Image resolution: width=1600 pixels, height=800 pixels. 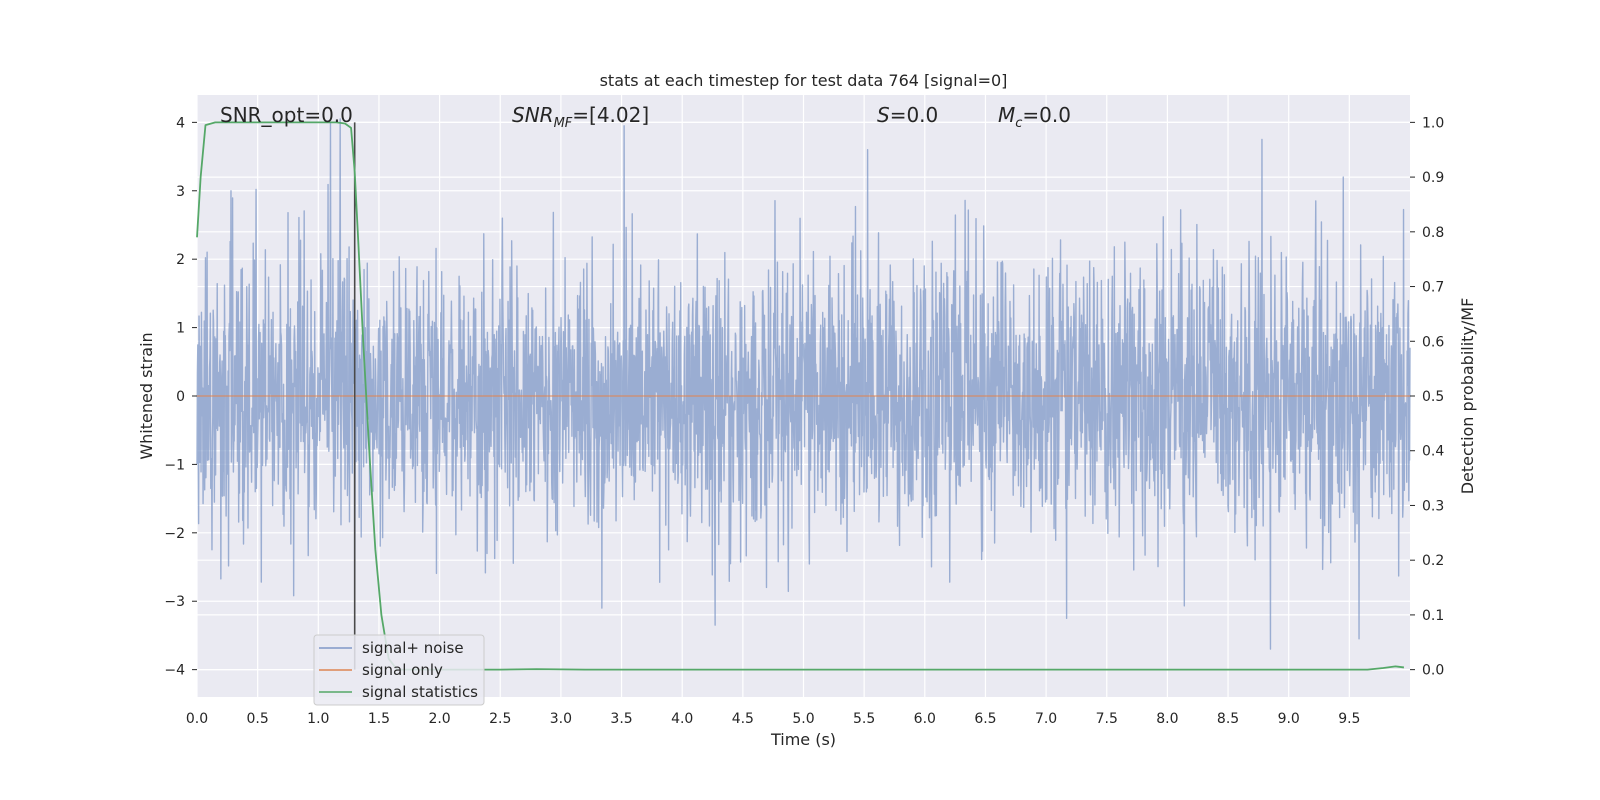 What do you see at coordinates (1349, 719) in the screenshot?
I see `x-tick-label: 9.5` at bounding box center [1349, 719].